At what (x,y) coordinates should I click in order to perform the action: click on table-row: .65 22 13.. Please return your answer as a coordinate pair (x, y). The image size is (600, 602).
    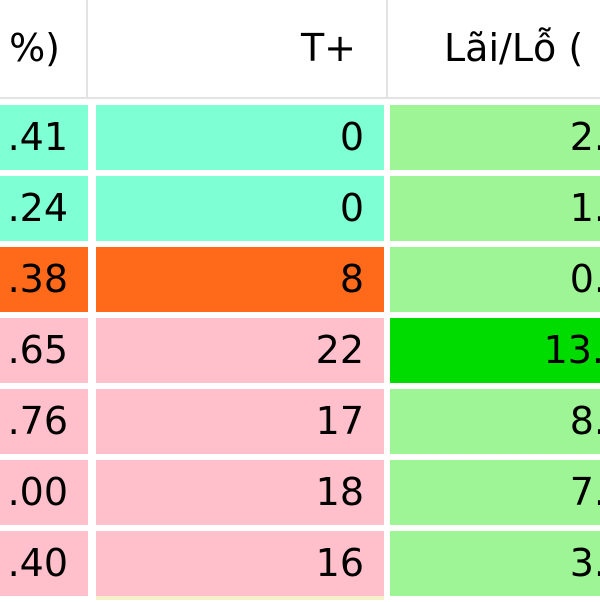
    Looking at the image, I should click on (300, 353).